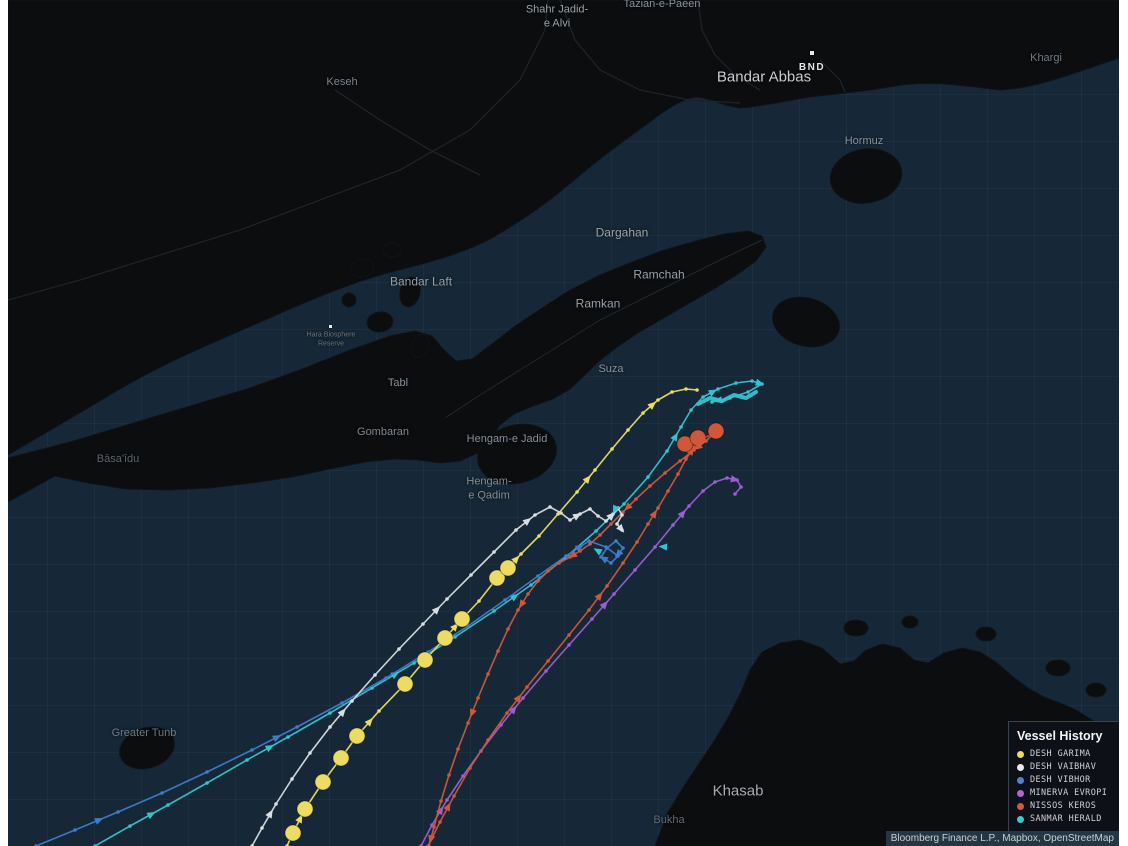  I want to click on legend-color-dot-icon, so click(1020, 806).